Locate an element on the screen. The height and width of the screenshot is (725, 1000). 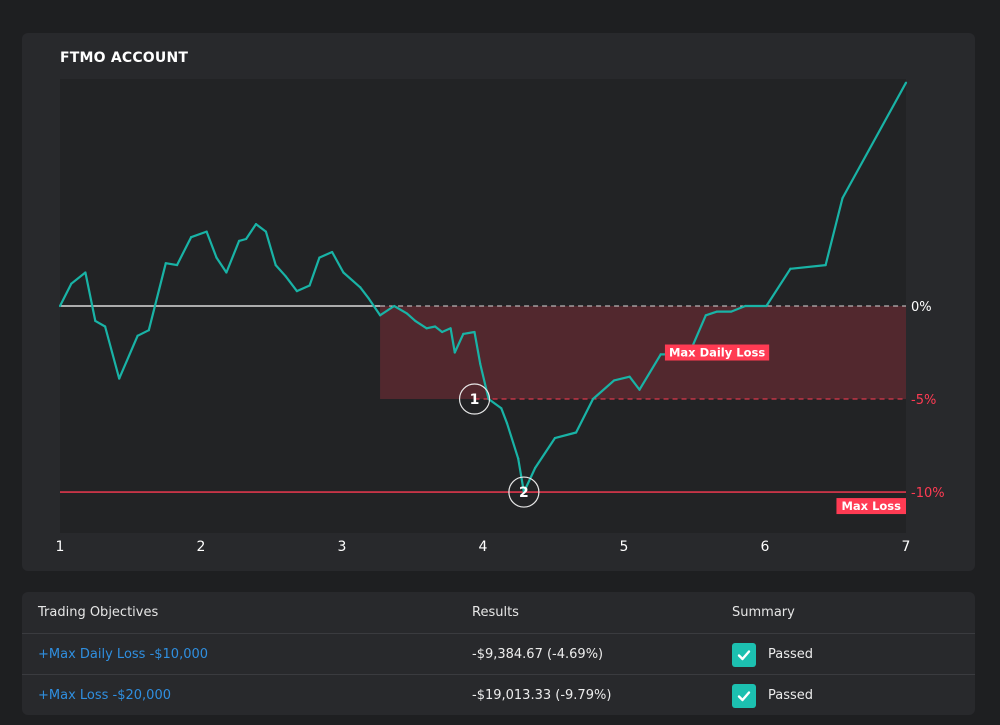
max-loss-label: Max Loss is located at coordinates (871, 506).